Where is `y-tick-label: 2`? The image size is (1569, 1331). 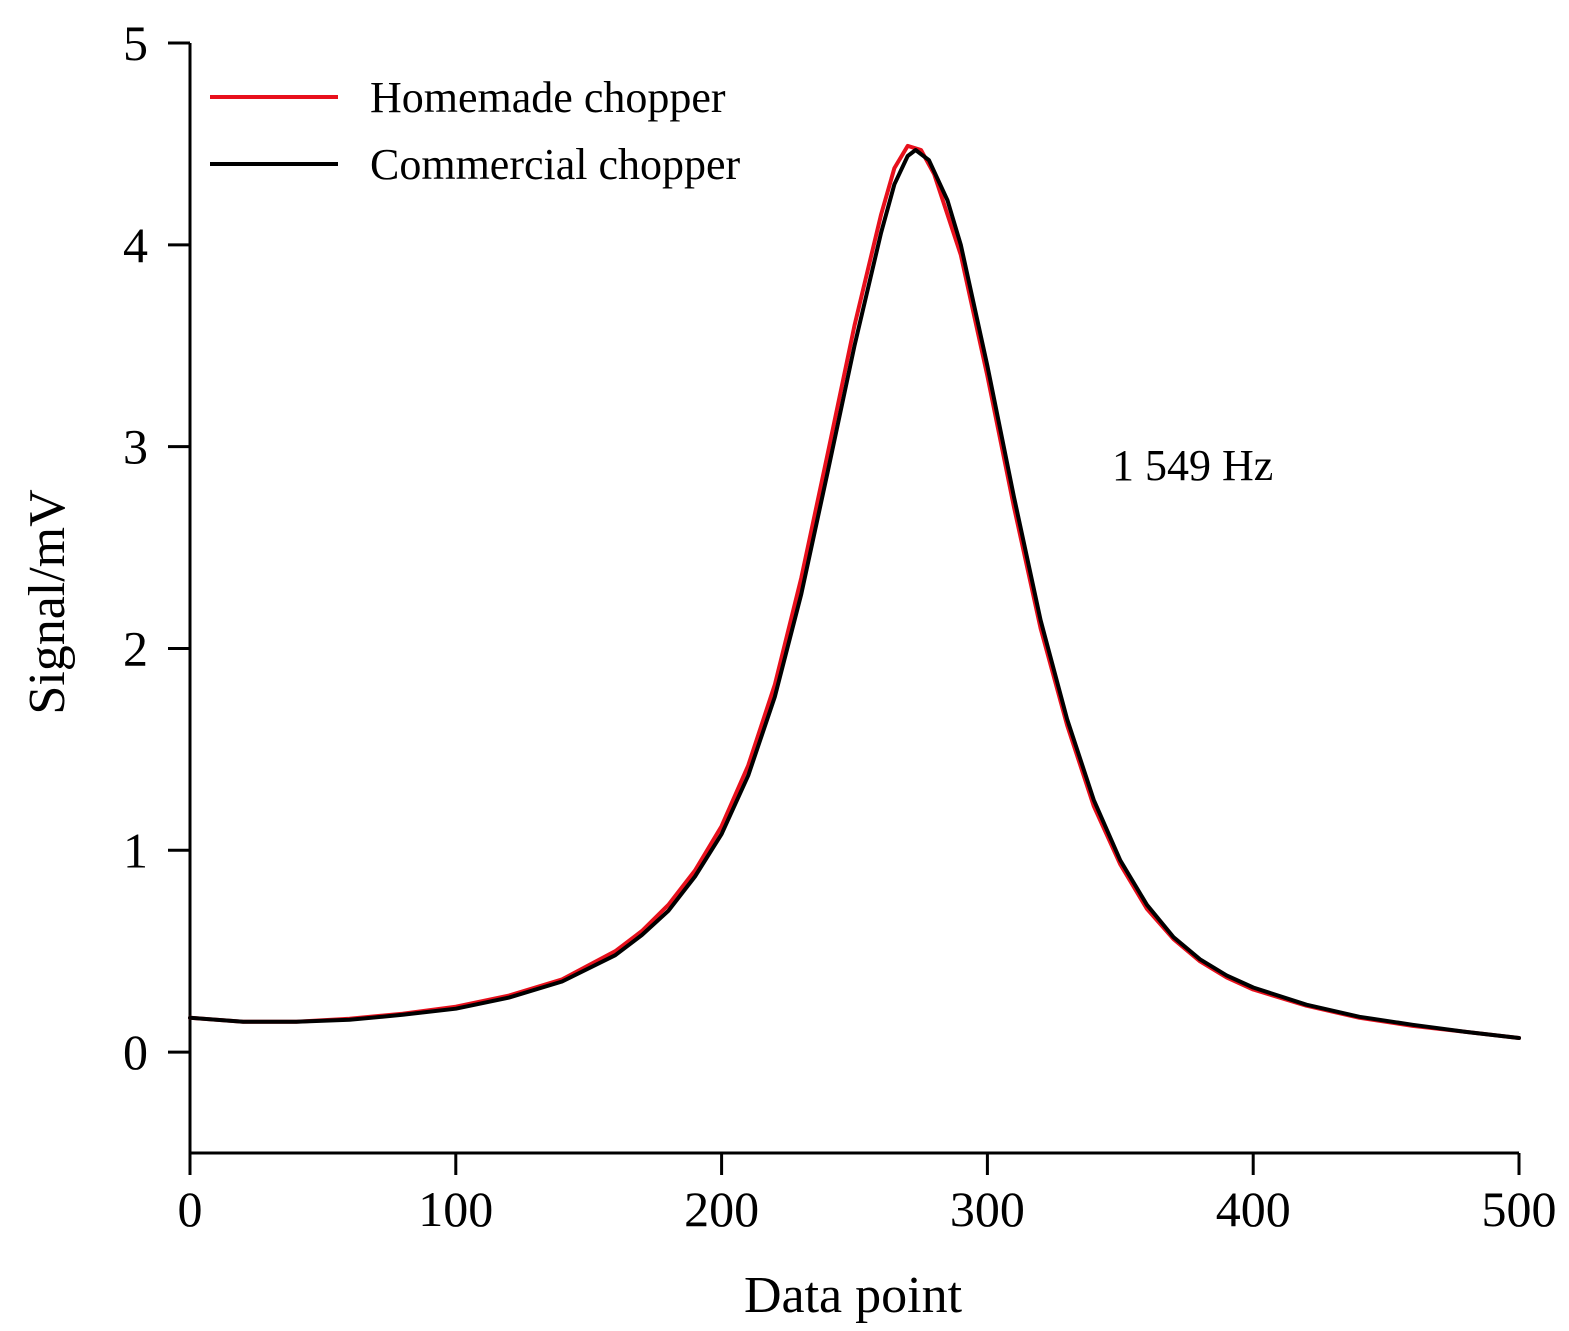
y-tick-label: 2 is located at coordinates (135, 648).